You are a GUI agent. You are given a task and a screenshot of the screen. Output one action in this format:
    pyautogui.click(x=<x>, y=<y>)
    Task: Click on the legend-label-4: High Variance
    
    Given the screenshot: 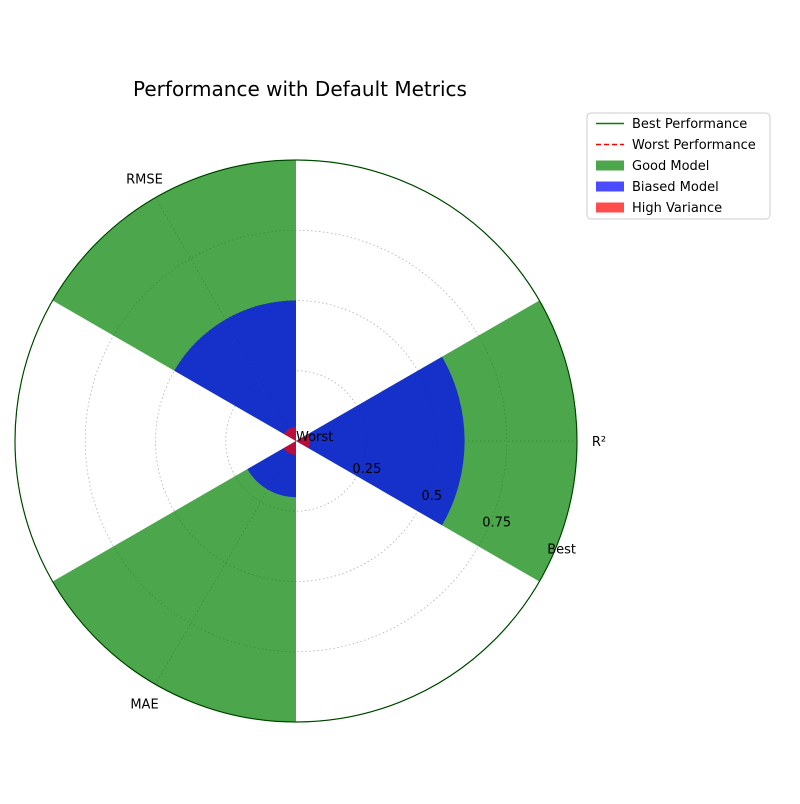 What is the action you would take?
    pyautogui.click(x=677, y=208)
    